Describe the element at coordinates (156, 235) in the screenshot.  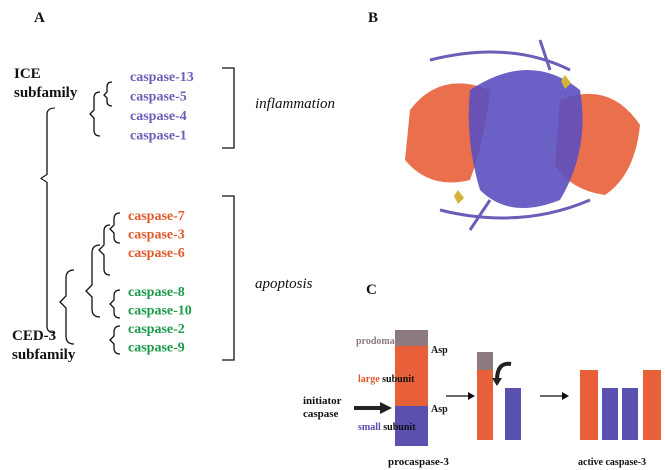
I see `caspase-name: caspase-3` at that location.